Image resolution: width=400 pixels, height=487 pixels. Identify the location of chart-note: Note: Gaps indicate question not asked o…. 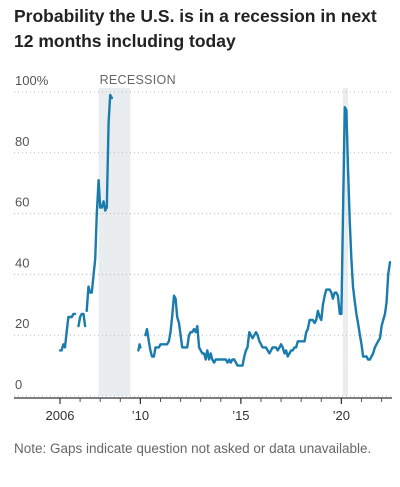
(193, 448).